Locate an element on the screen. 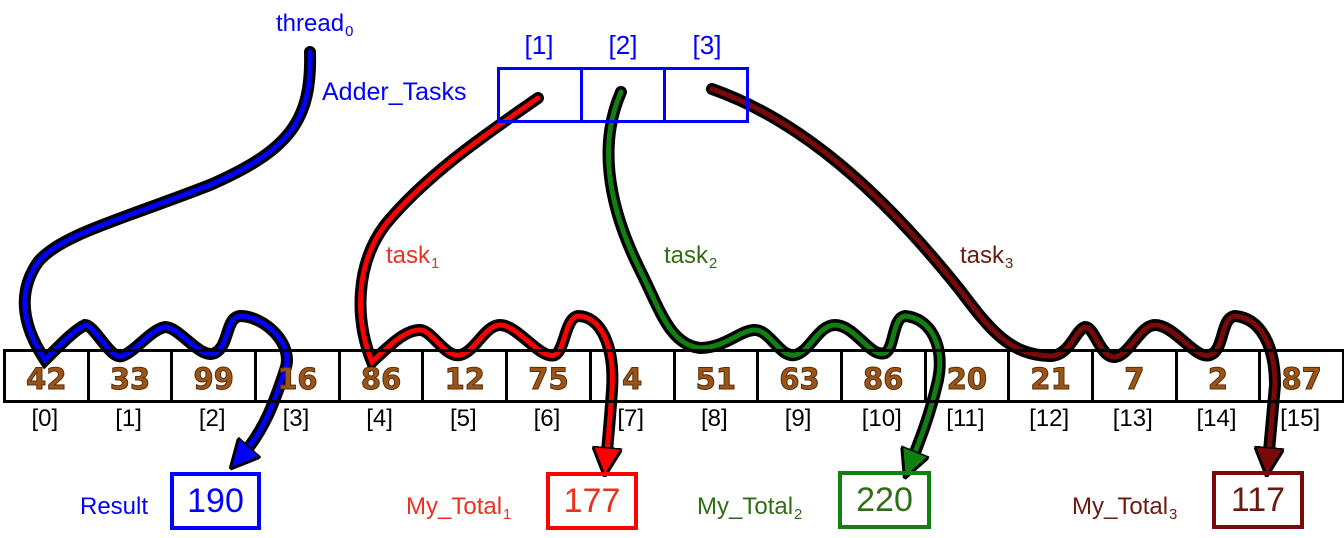 The height and width of the screenshot is (538, 1344). my-total-1-label-sub: 1 is located at coordinates (507, 515).